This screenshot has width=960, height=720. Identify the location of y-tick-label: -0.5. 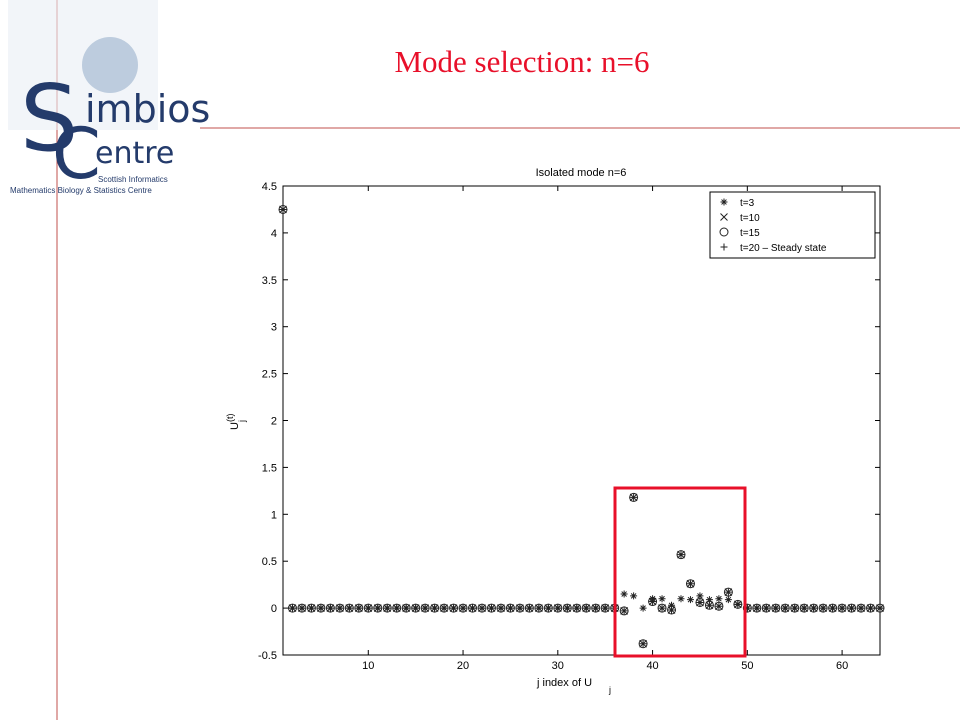
(267, 656).